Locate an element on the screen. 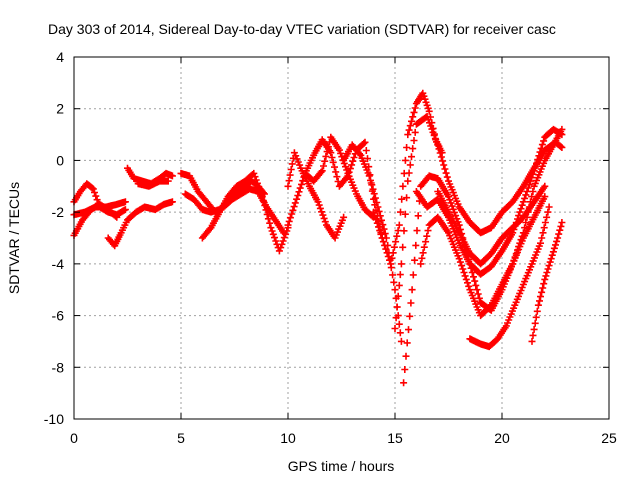  series-track-d is located at coordinates (140, 224).